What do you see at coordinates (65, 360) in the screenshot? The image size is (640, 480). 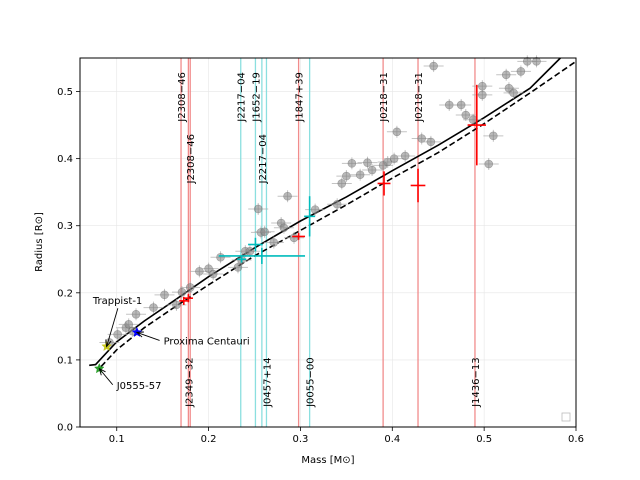 I see `y-tick-label: 0.1` at bounding box center [65, 360].